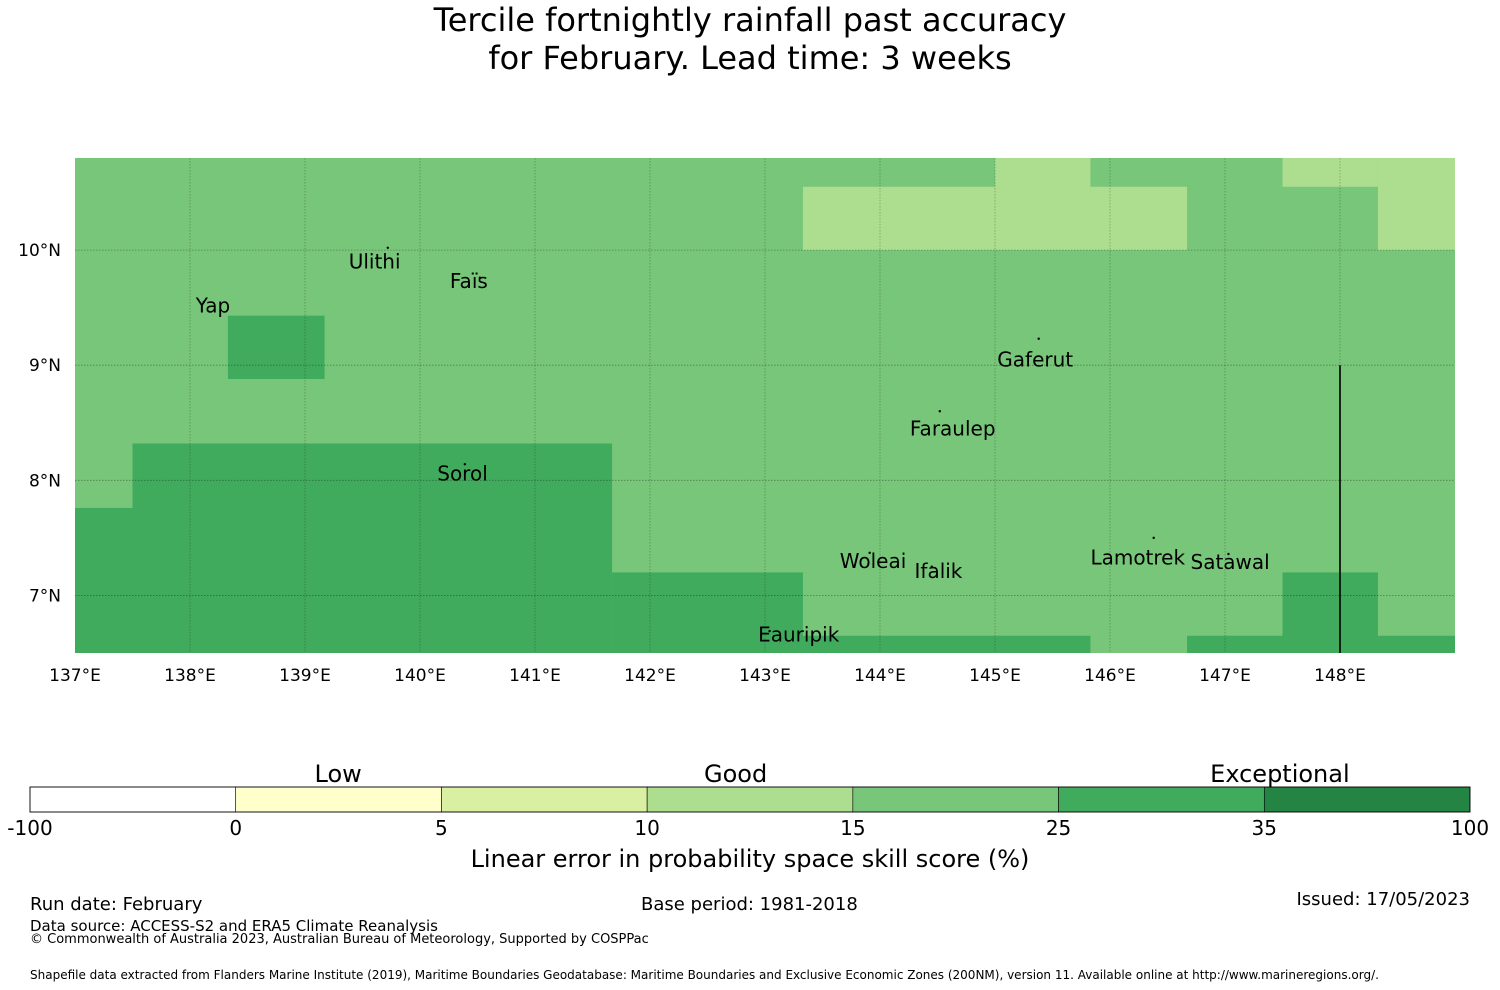  Describe the element at coordinates (1058, 828) in the screenshot. I see `colorbar-tick-label: 25` at that location.